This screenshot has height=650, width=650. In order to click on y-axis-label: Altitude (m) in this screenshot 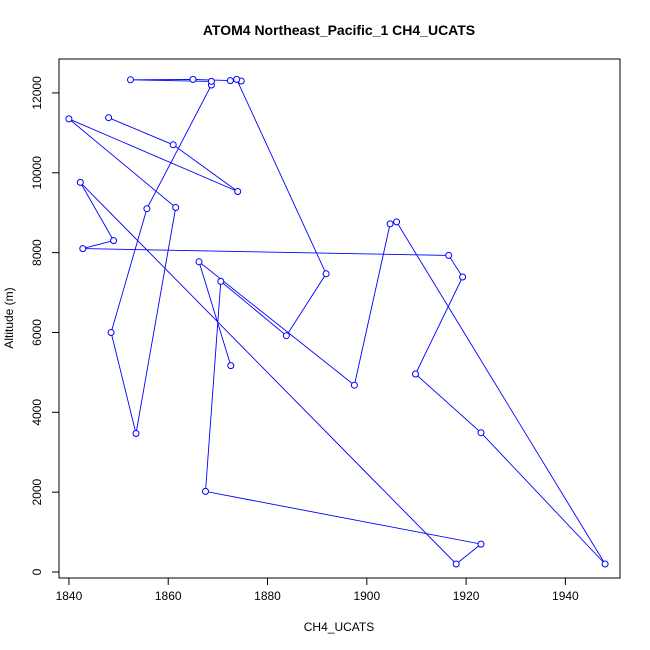, I will do `click(9, 317)`.